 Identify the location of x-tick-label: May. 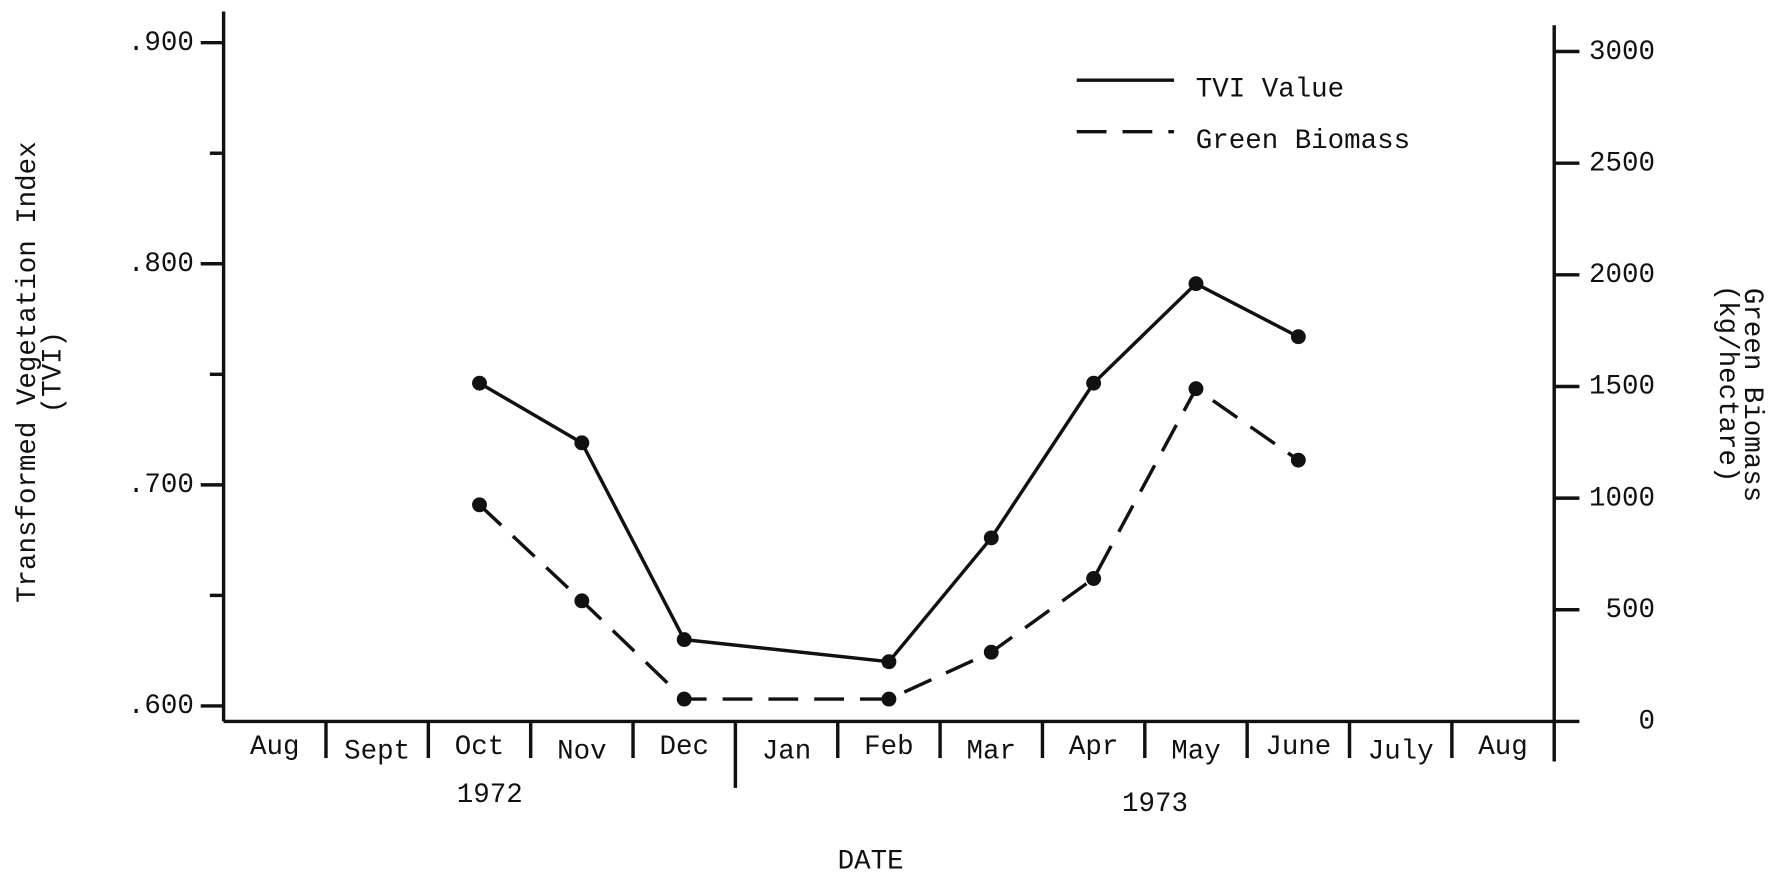
(1195, 751).